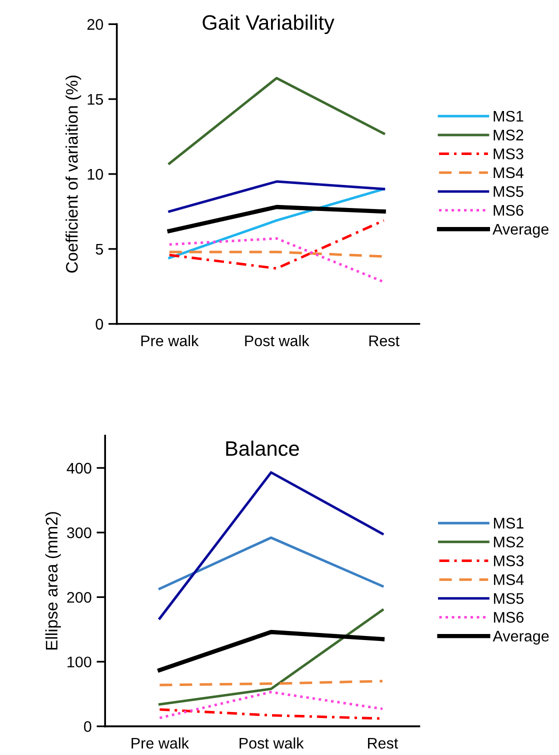  Describe the element at coordinates (79, 597) in the screenshot. I see `y-tick-label: 200` at that location.